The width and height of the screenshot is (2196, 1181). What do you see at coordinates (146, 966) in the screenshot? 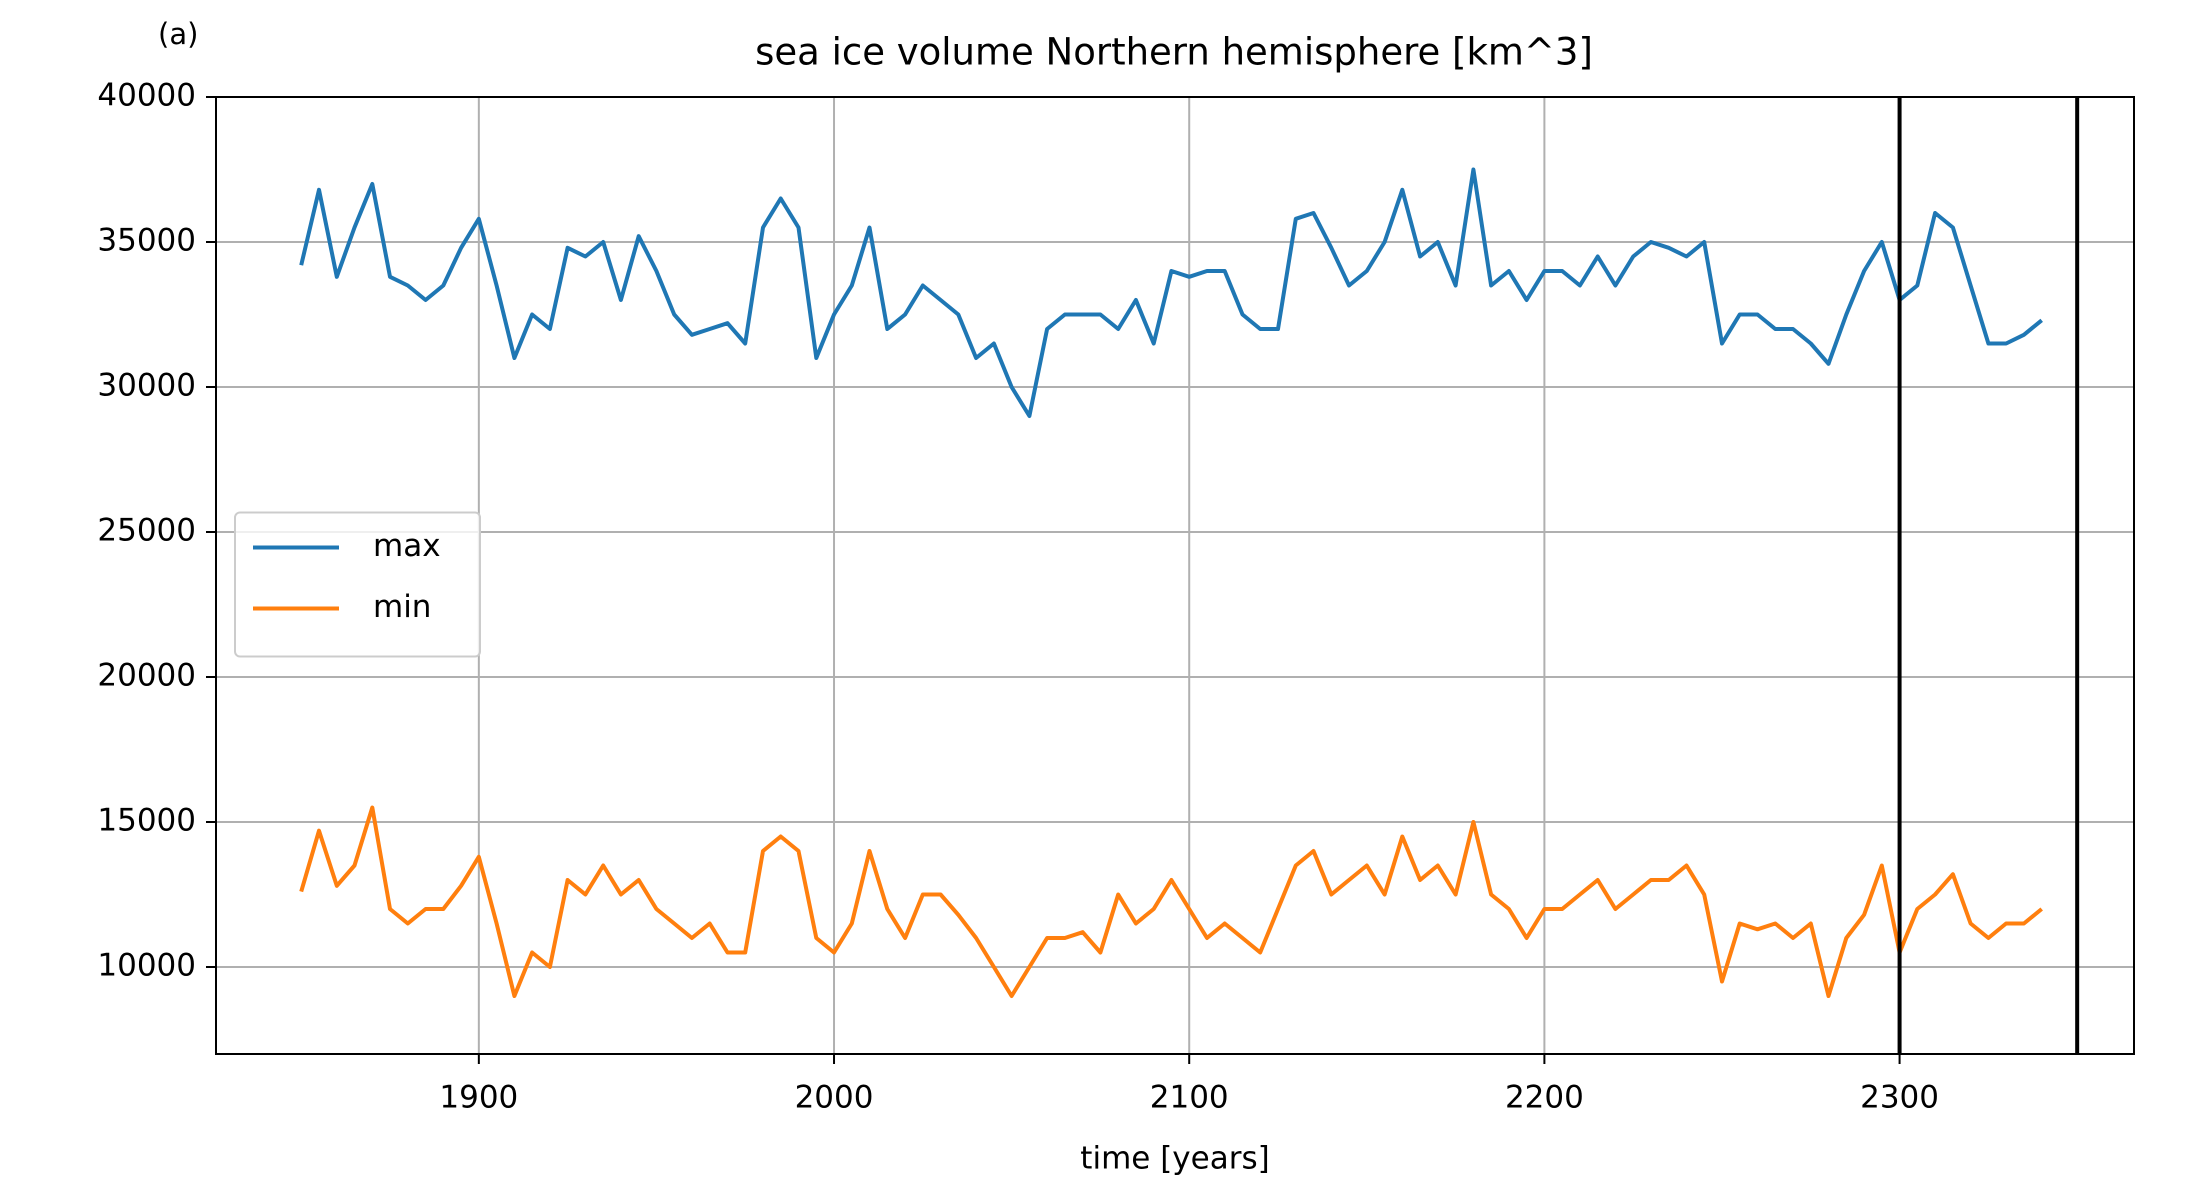
I see `y-tick-label: 10000` at bounding box center [146, 966].